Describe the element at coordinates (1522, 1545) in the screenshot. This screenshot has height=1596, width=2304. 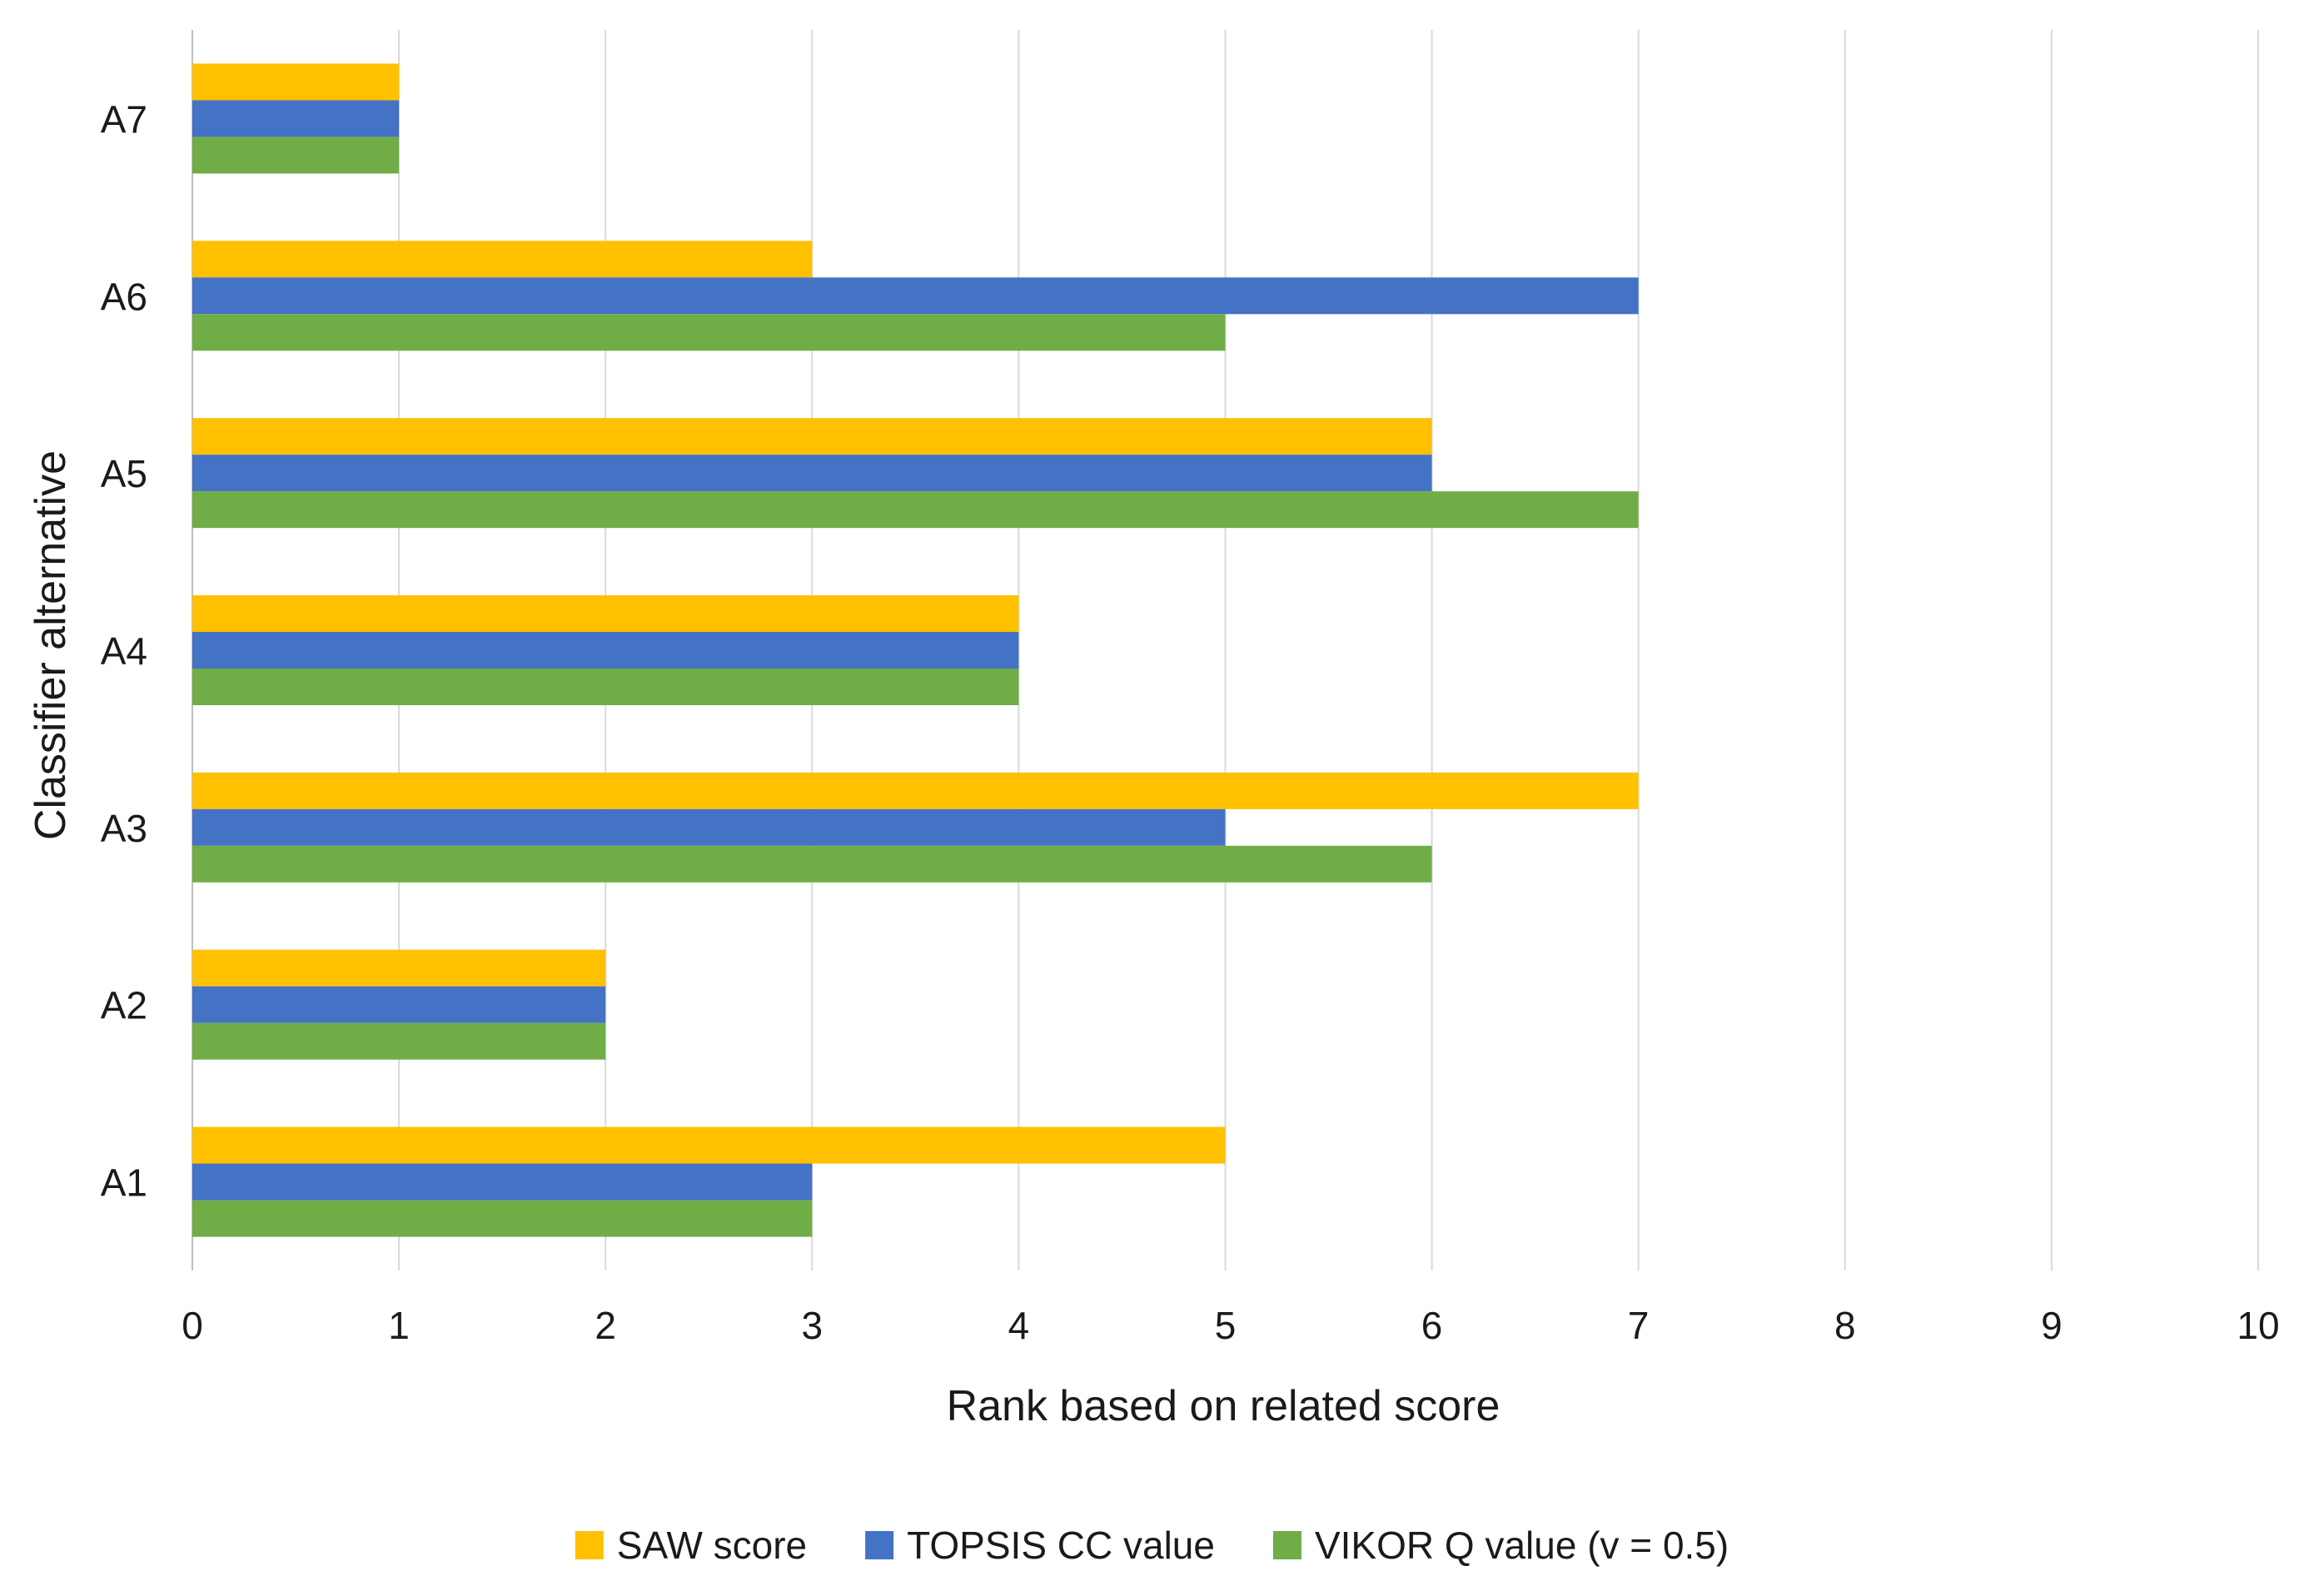
I see `legend-label-3: VIKOR Q value (v = 0.5)` at that location.